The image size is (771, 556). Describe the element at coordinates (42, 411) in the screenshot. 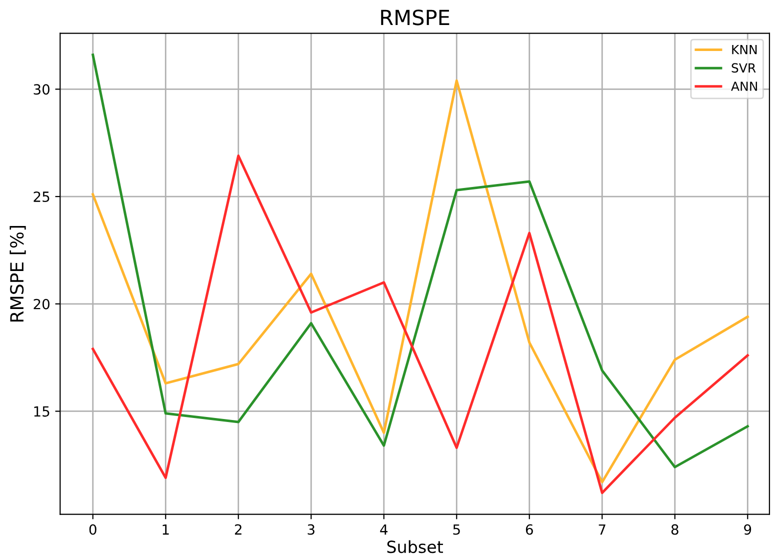

I see `y-tick-label: 15` at that location.